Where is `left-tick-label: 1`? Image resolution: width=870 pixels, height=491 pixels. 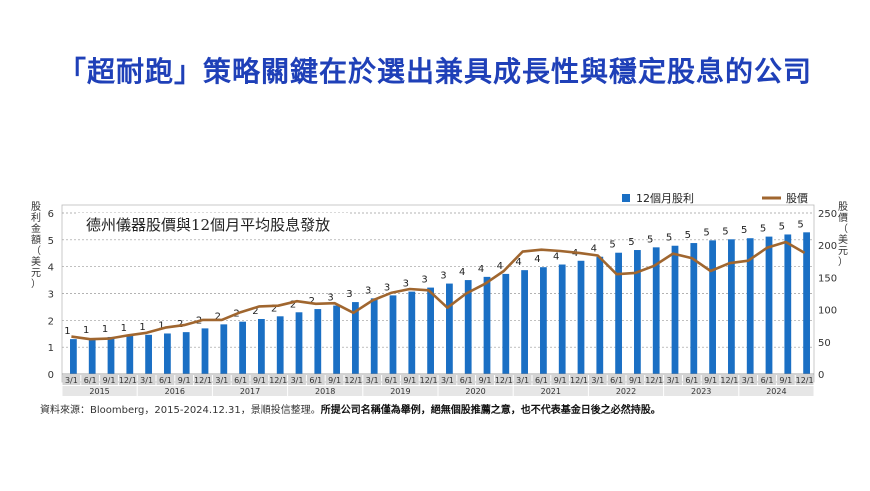 left-tick-label: 1 is located at coordinates (51, 348).